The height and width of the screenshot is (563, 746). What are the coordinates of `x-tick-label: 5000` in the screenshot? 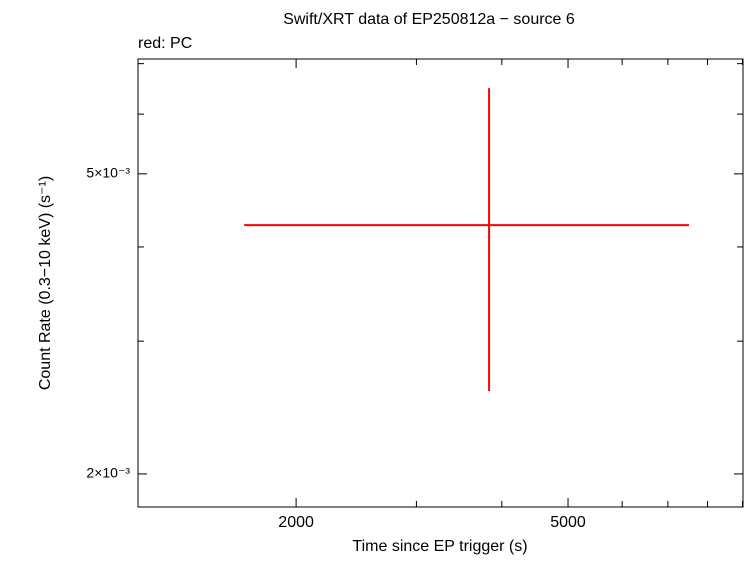 It's located at (568, 522).